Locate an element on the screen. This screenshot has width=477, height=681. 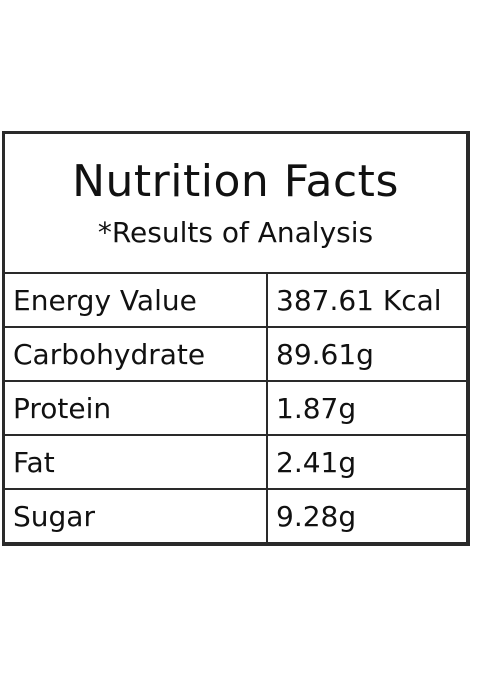
table-row-energy: Energy Value 387.61 Kcal is located at coordinates (235, 301).